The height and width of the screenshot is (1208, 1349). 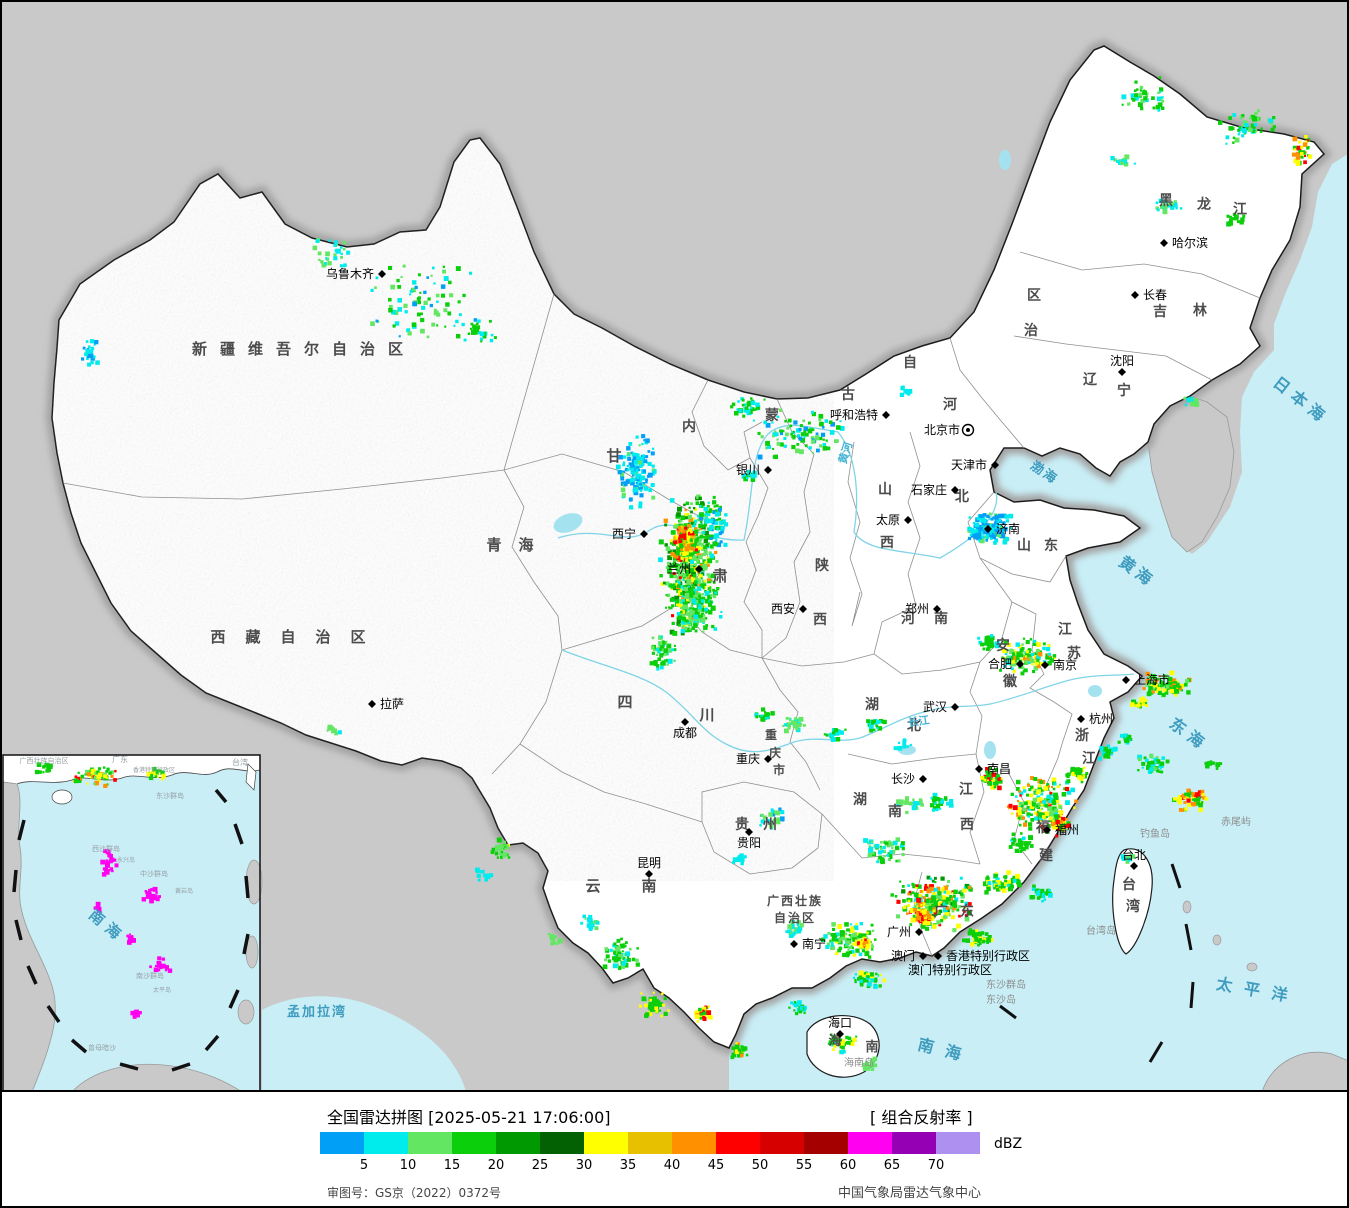 What do you see at coordinates (648, 886) in the screenshot?
I see `province-label: 南` at bounding box center [648, 886].